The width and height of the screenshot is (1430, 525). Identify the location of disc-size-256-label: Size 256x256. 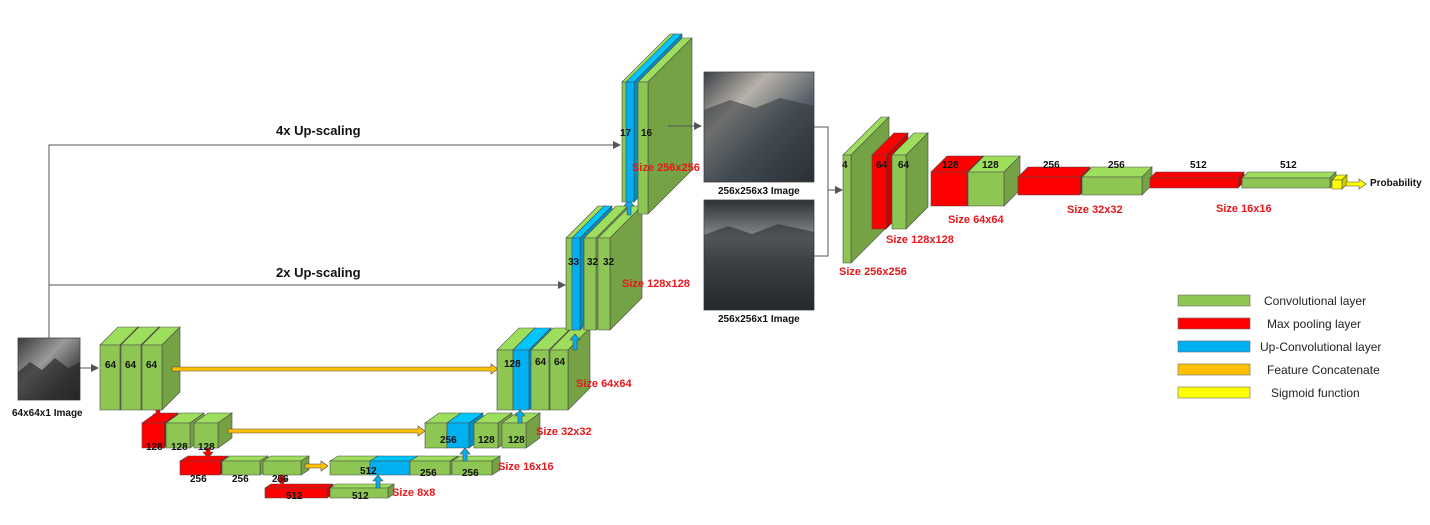
(873, 272).